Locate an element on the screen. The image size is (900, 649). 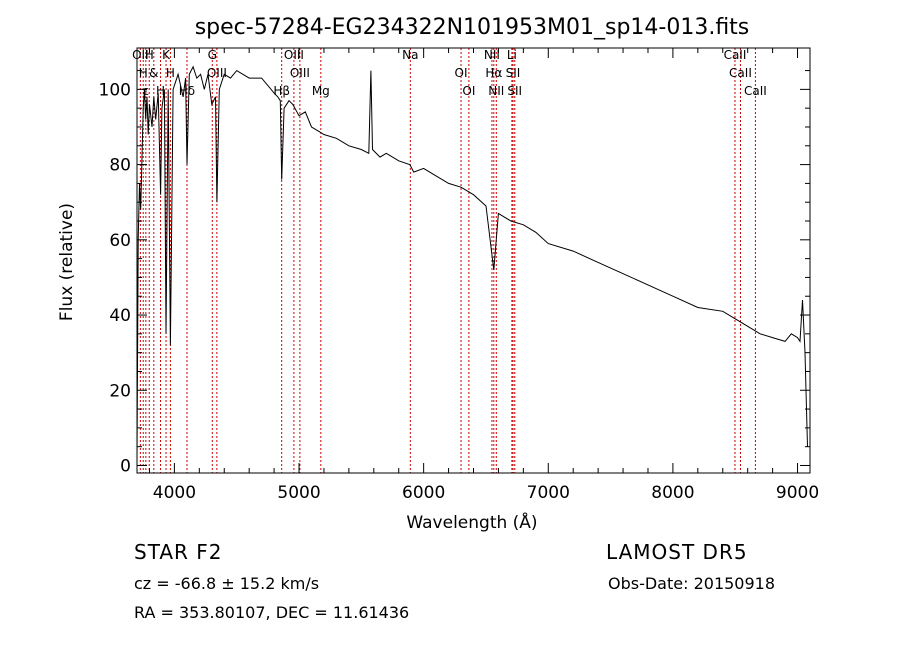
y-tick-label-2: 40 is located at coordinates (120, 316).